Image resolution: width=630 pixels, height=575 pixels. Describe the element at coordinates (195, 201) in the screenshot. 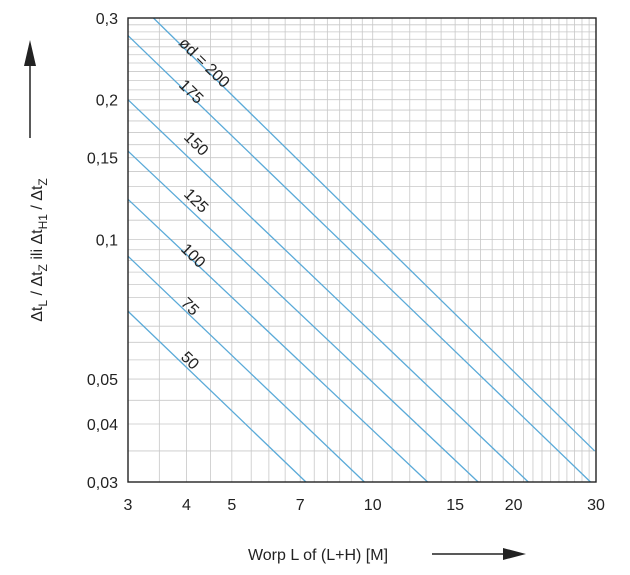

I see `curve-label-3: 125` at that location.